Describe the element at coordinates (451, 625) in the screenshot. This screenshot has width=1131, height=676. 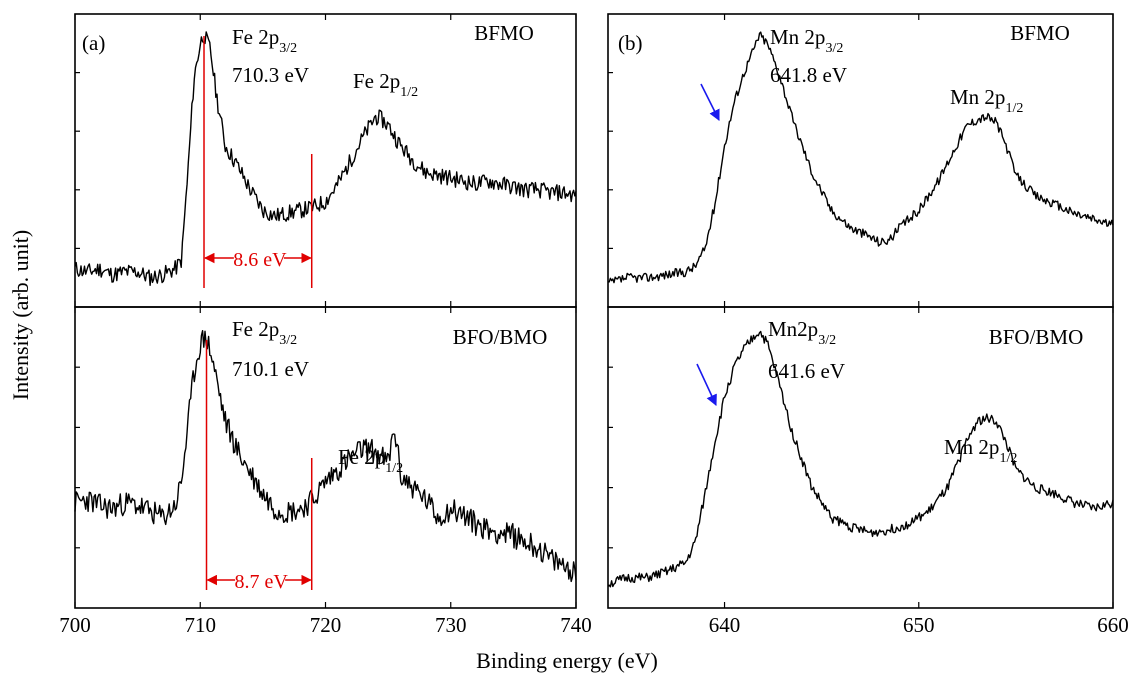
I see `x-tick-label: 730` at that location.